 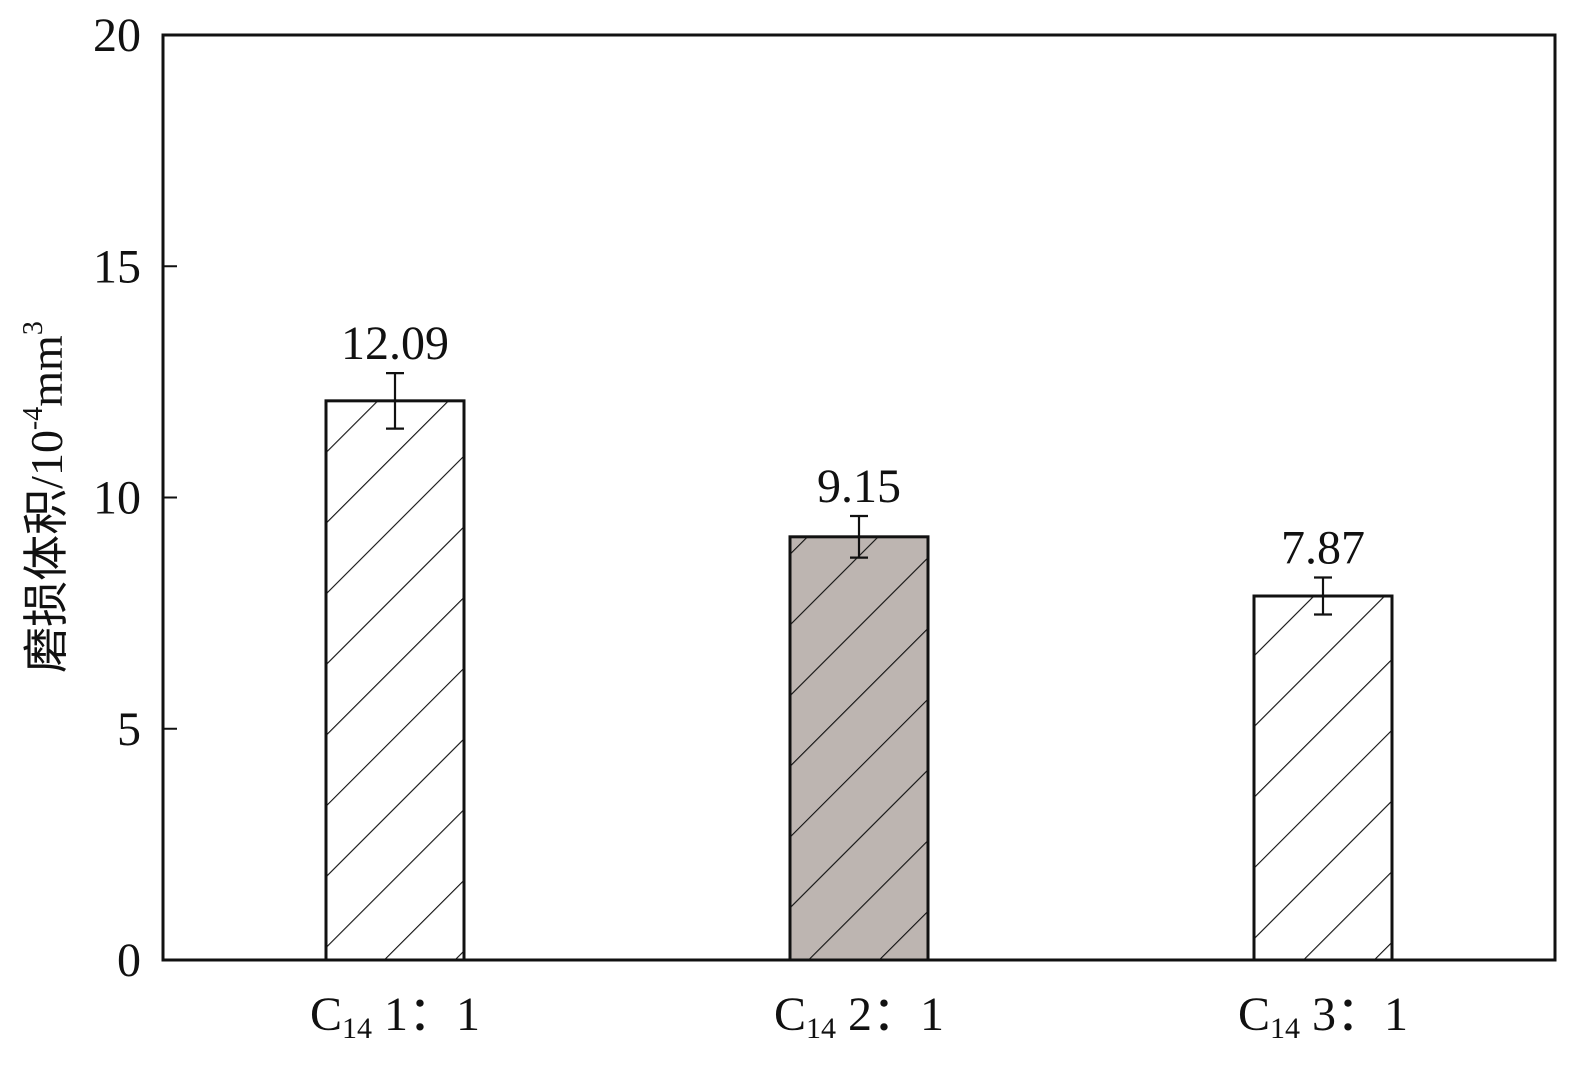 What do you see at coordinates (33, 418) in the screenshot?
I see `y-label-exponent: -4` at bounding box center [33, 418].